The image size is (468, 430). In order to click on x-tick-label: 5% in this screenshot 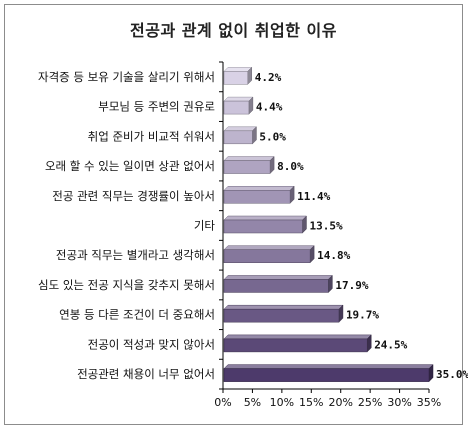, I will do `click(252, 402)`.